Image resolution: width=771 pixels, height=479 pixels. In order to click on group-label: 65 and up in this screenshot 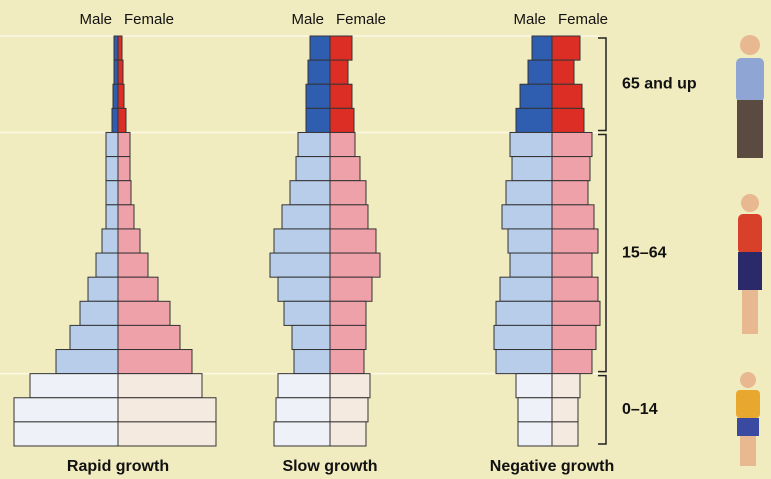, I will do `click(659, 83)`.